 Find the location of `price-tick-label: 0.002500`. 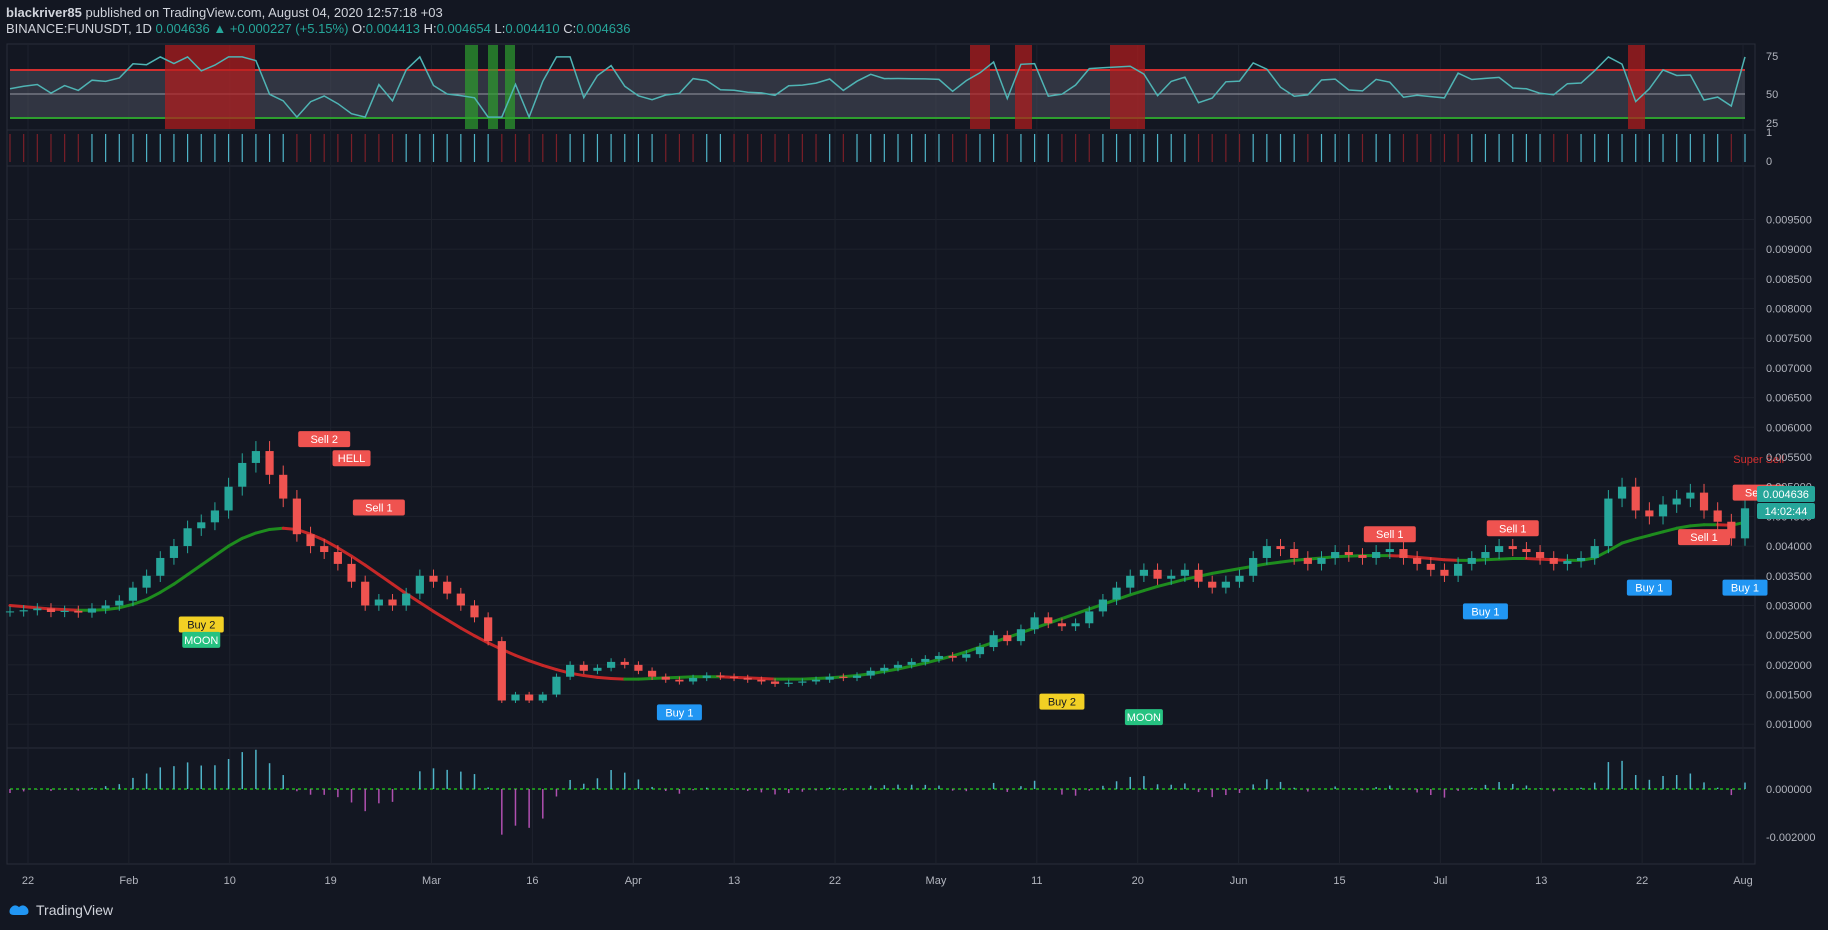

price-tick-label: 0.002500 is located at coordinates (1789, 636).